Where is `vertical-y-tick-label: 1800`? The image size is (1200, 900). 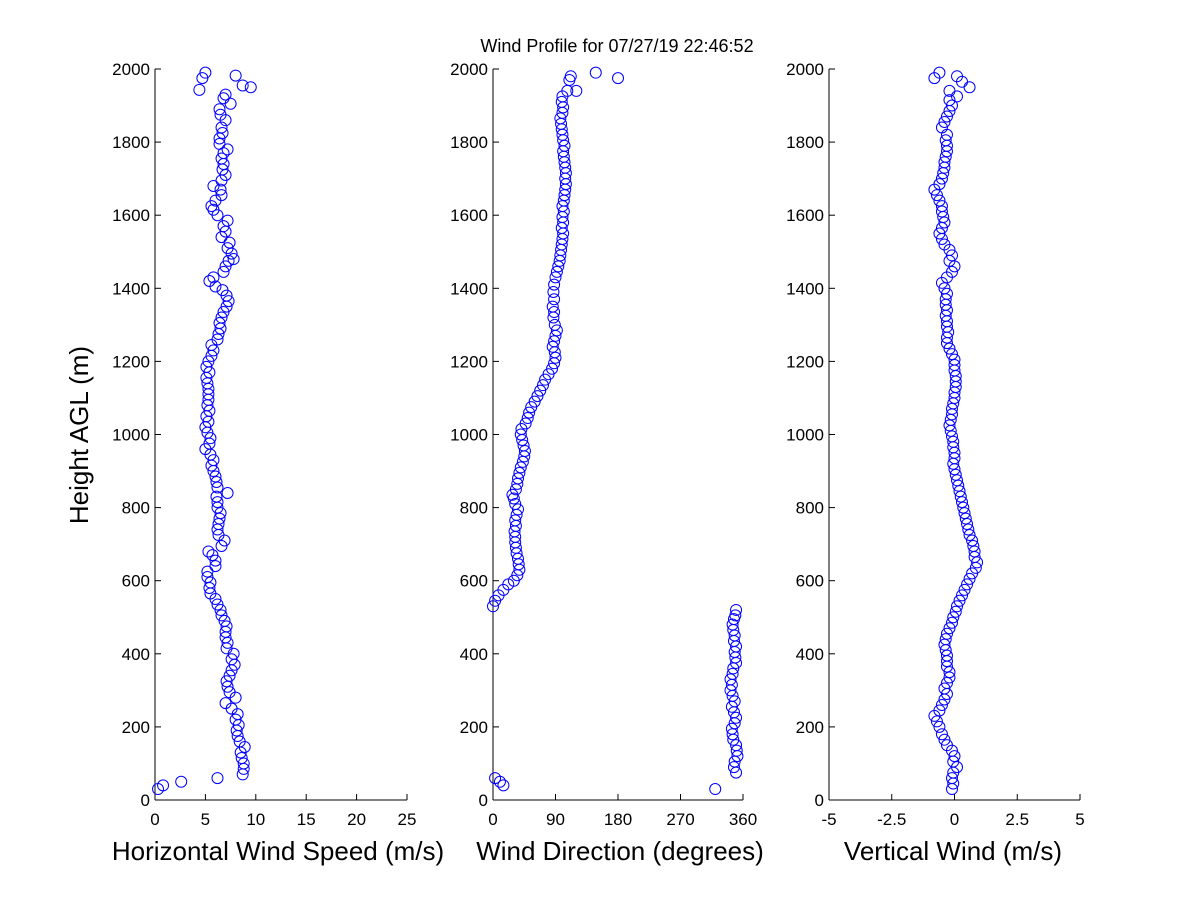 vertical-y-tick-label: 1800 is located at coordinates (805, 142).